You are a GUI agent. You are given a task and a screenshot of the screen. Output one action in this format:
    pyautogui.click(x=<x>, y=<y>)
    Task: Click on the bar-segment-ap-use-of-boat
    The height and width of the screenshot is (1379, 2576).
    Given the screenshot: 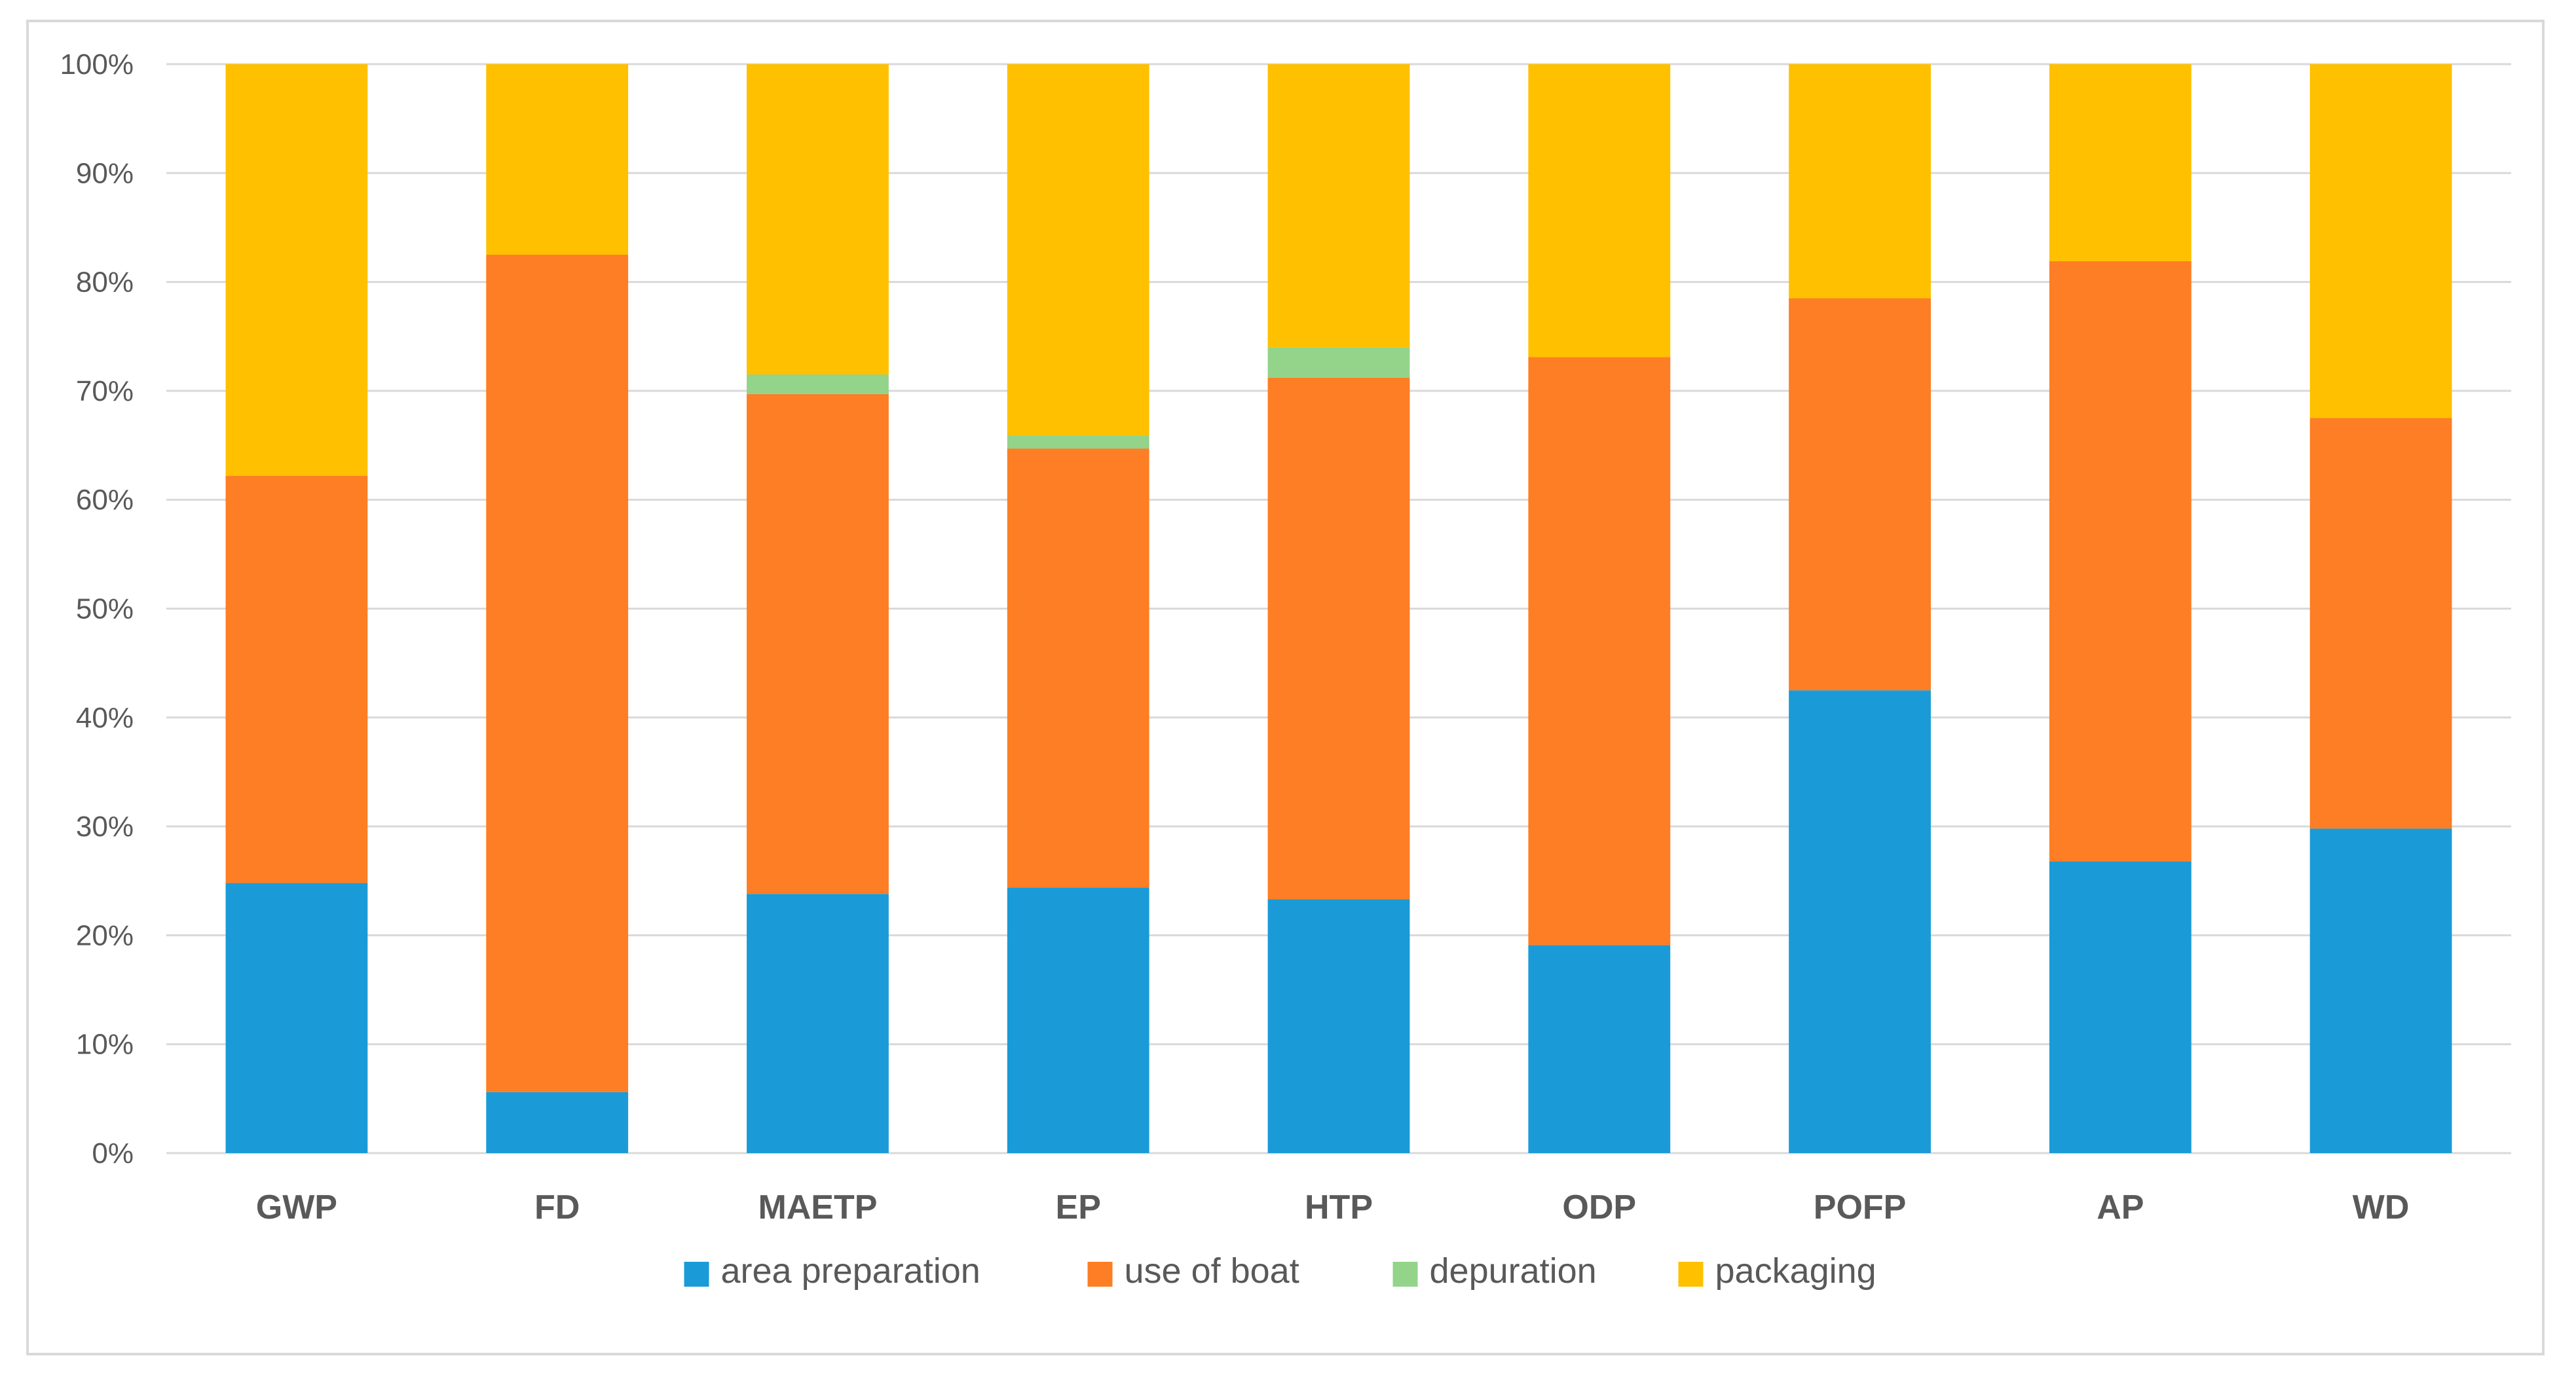 What is the action you would take?
    pyautogui.click(x=2120, y=562)
    